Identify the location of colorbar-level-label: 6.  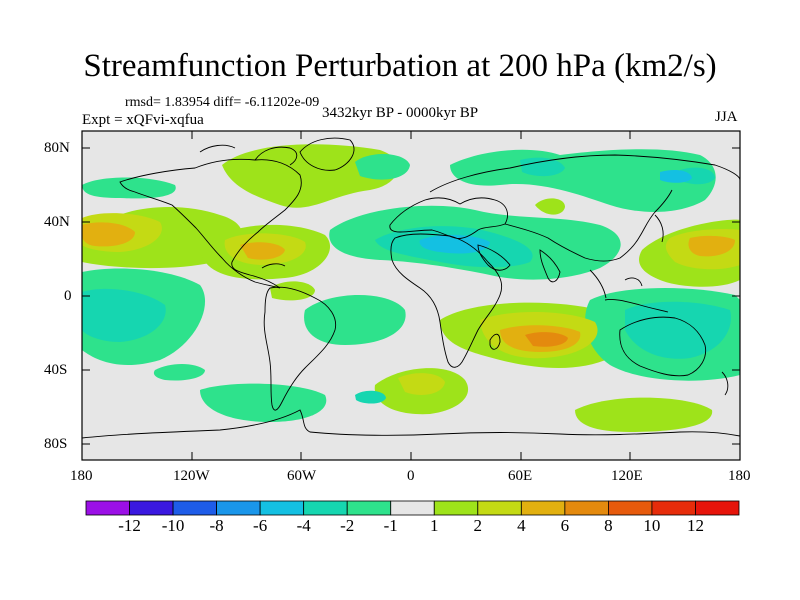
(565, 525).